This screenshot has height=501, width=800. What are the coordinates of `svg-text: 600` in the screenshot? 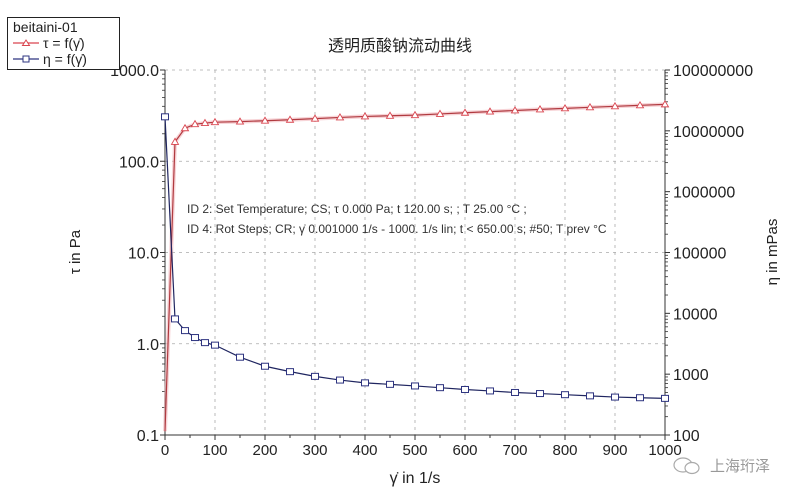 It's located at (464, 450).